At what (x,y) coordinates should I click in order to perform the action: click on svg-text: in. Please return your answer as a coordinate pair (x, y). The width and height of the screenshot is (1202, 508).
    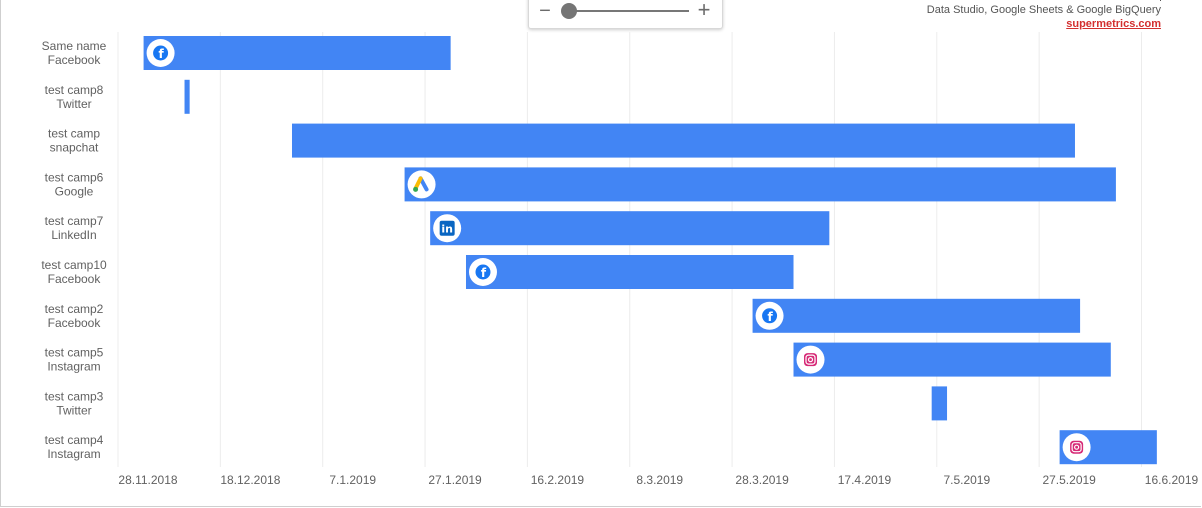
    Looking at the image, I should click on (447, 229).